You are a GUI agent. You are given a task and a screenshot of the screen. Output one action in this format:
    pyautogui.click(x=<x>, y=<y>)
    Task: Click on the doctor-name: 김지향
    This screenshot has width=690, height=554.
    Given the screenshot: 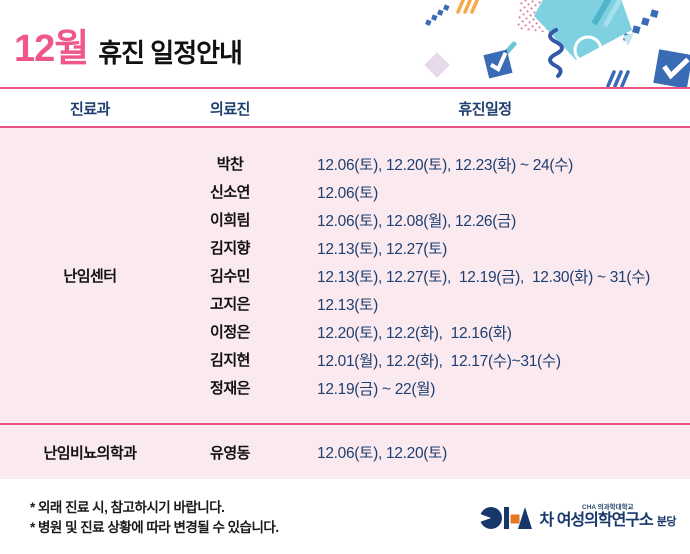 What is the action you would take?
    pyautogui.click(x=230, y=248)
    